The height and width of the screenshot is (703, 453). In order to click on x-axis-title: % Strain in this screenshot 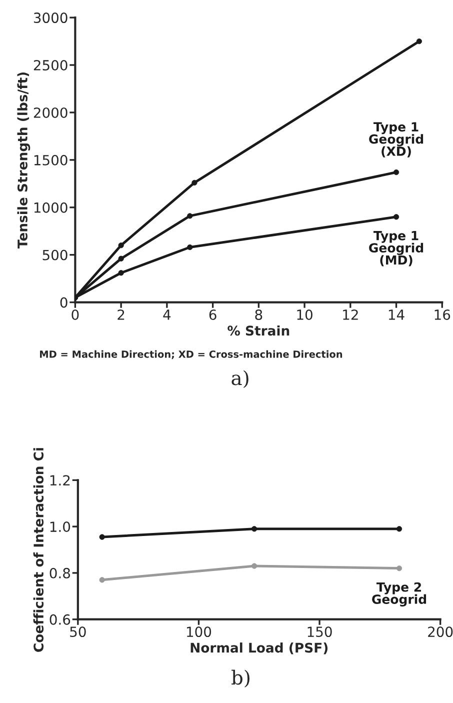, I will do `click(259, 330)`.